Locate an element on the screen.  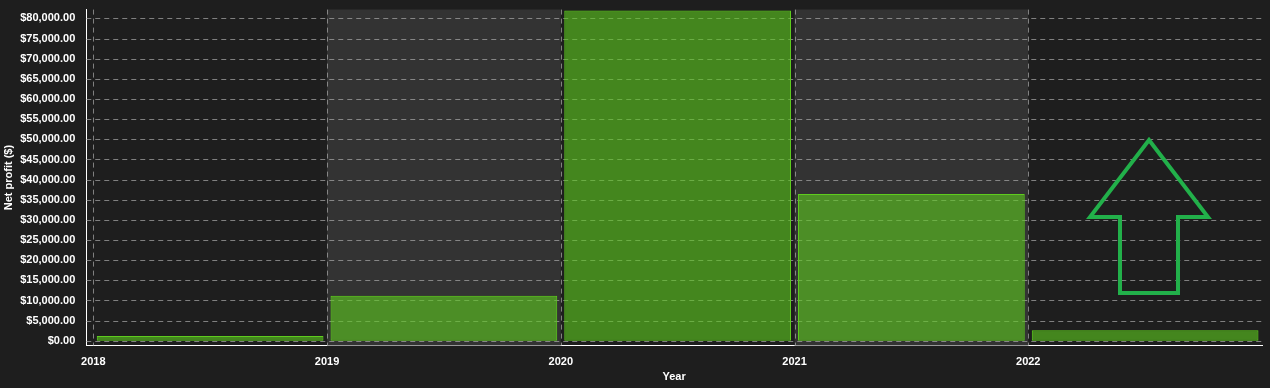
y-tick-label: $45,000.00 is located at coordinates (48, 158).